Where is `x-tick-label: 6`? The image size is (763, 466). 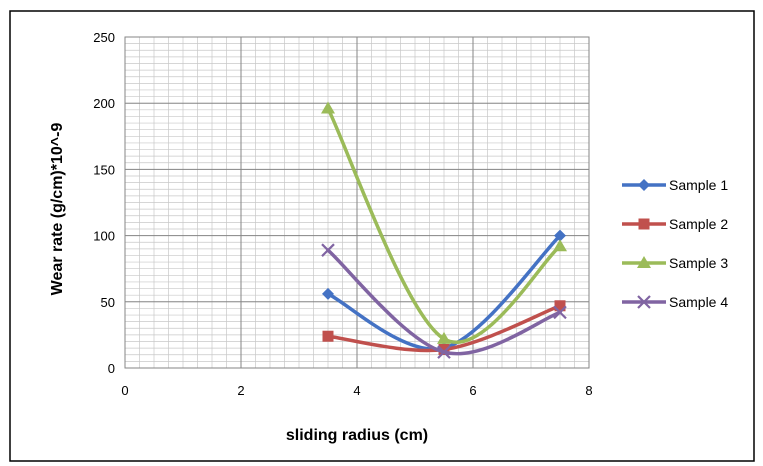
x-tick-label: 6 is located at coordinates (472, 390).